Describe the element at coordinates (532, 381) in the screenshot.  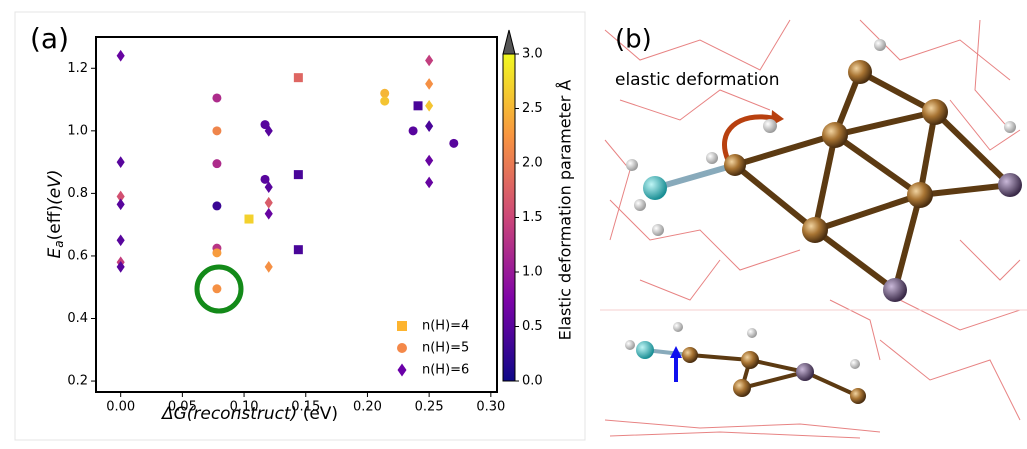
I see `colorbar-tick-label: 0.0` at that location.